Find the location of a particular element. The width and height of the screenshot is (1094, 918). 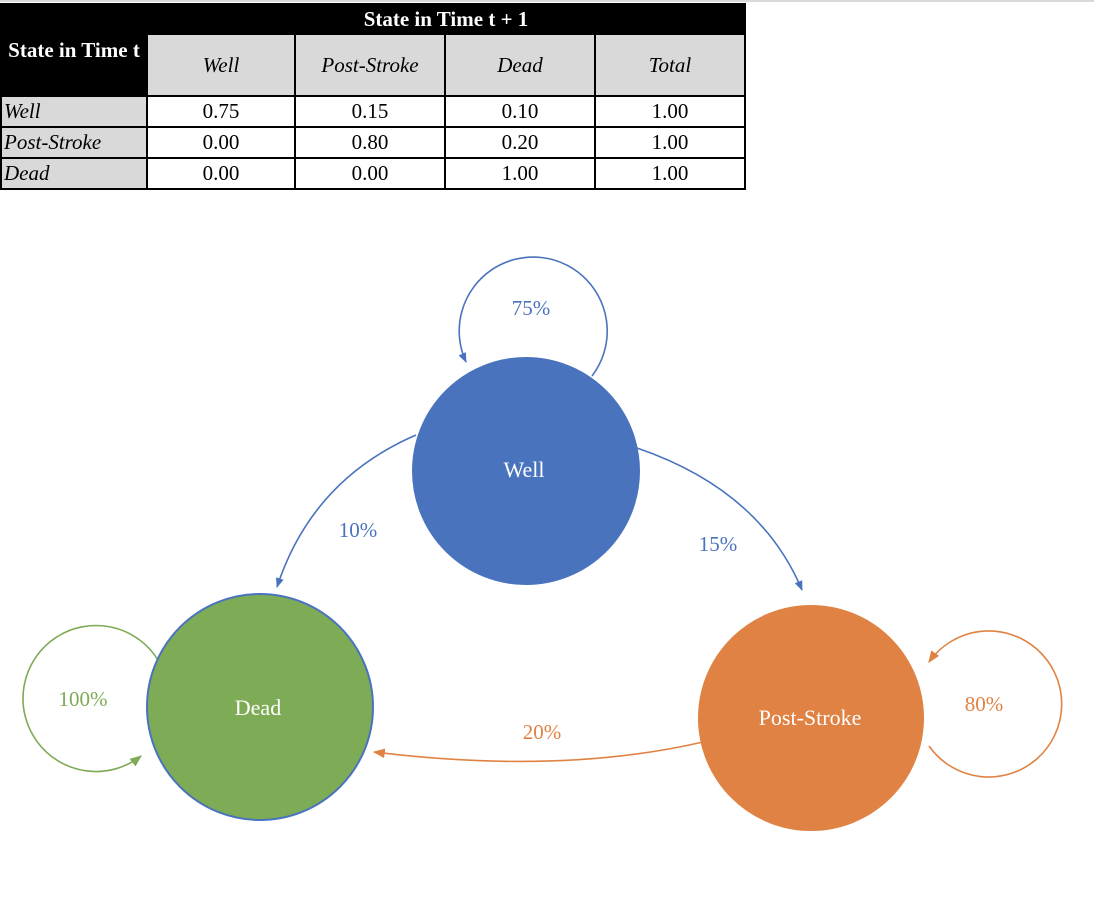

row-label-dead: Dead is located at coordinates (74, 173).